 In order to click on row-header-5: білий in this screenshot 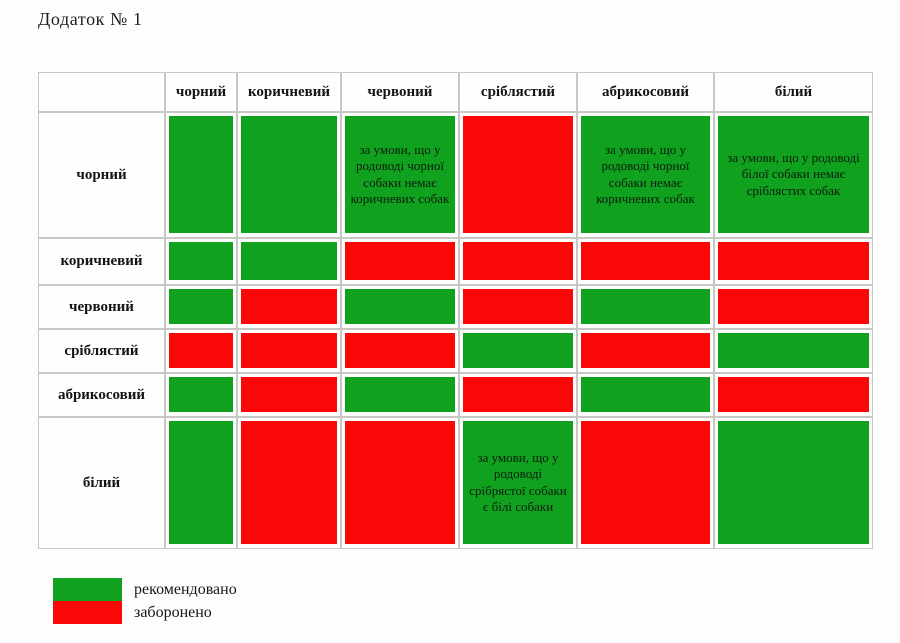, I will do `click(101, 483)`.